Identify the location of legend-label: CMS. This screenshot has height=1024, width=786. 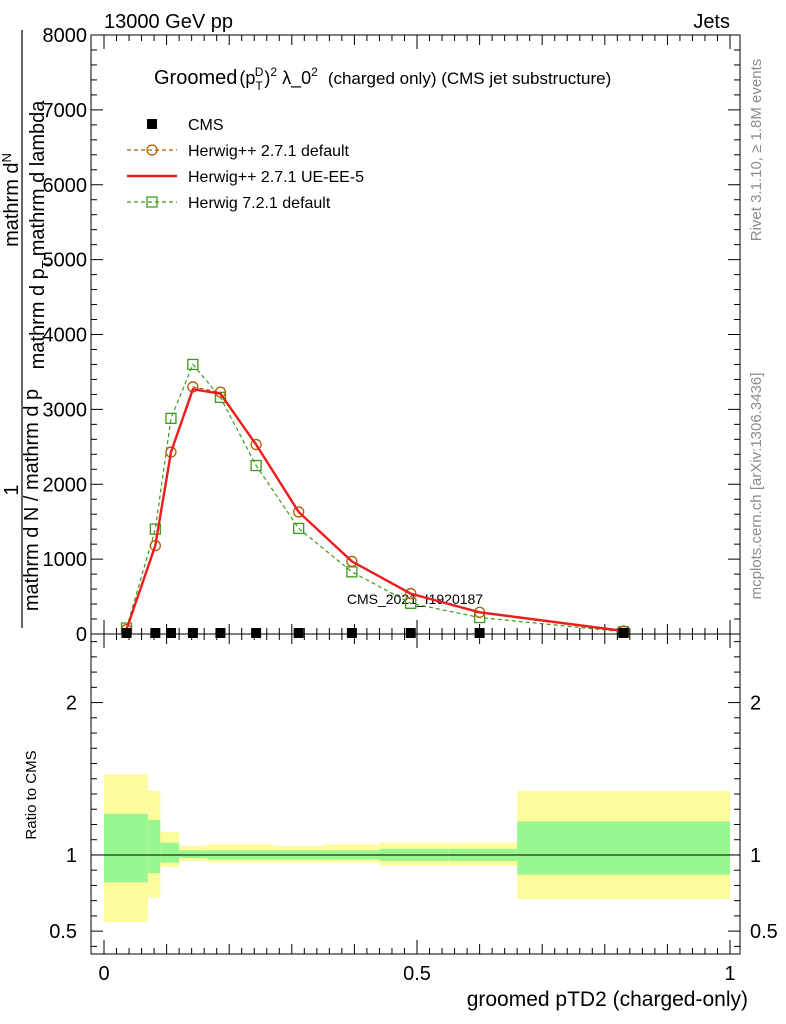
(206, 125).